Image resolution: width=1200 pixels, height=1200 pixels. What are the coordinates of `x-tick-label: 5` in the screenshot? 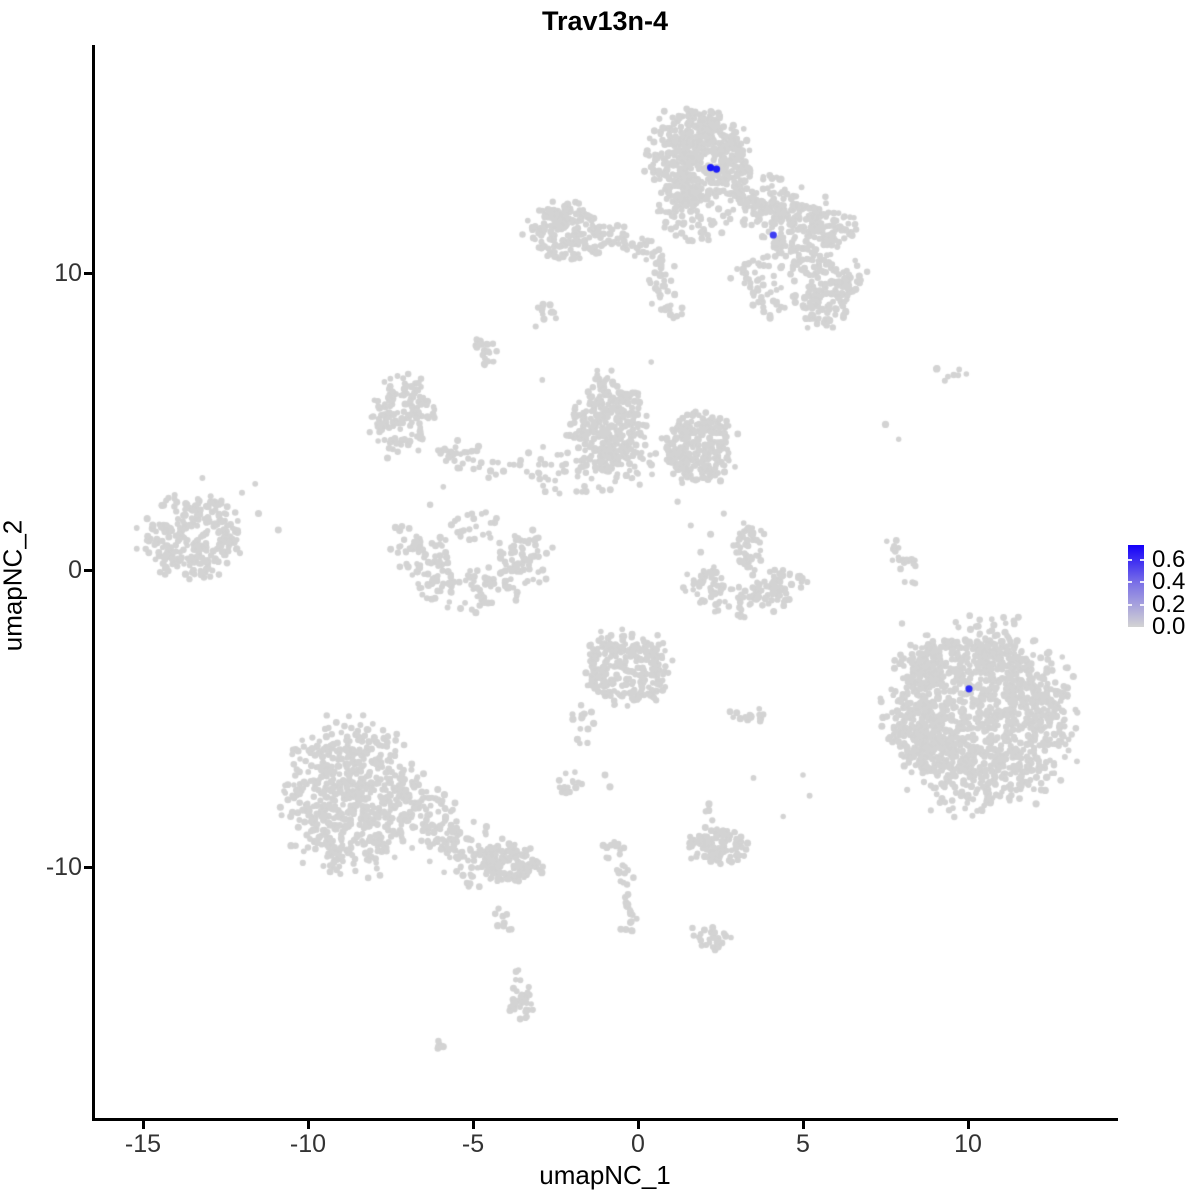 It's located at (803, 1144).